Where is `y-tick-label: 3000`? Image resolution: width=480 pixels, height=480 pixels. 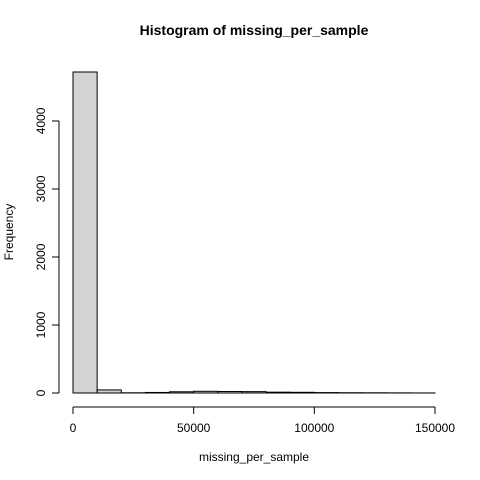
y-tick-label: 3000 is located at coordinates (41, 188).